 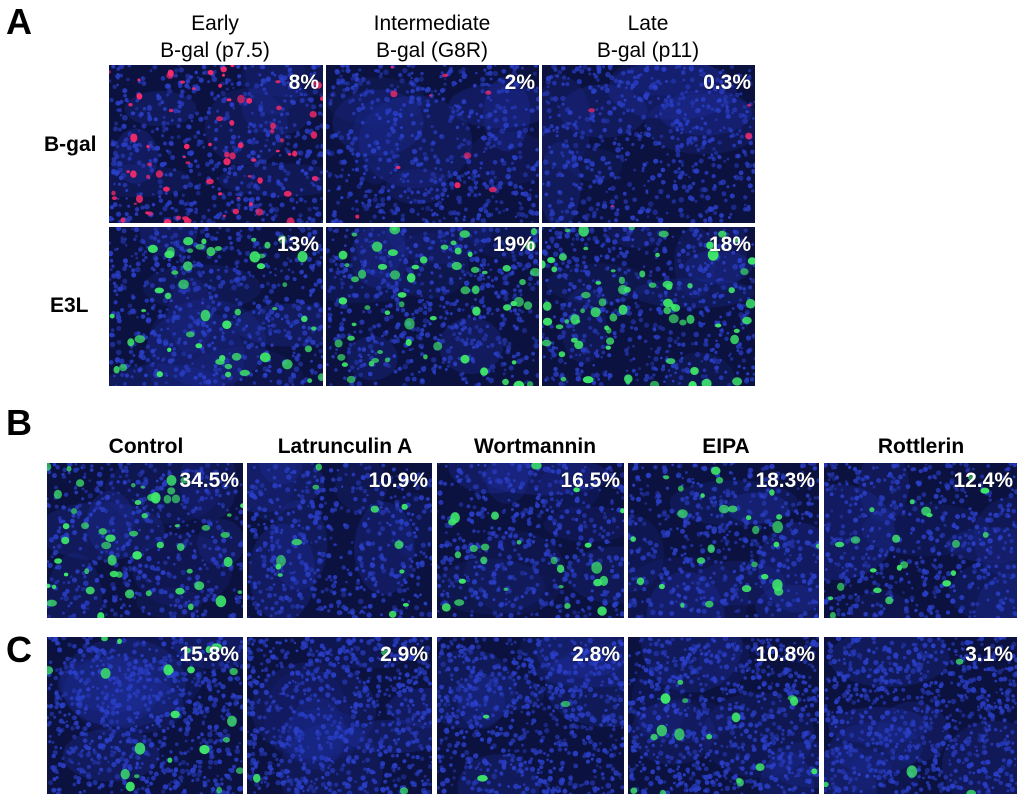 I want to click on percentage-label: 15.8%, so click(x=209, y=654).